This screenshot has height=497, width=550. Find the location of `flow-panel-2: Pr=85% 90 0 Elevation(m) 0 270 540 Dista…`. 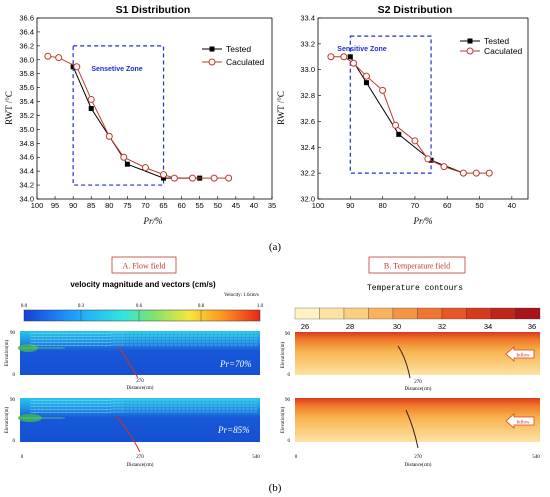

flow-panel-2: Pr=85% 90 0 Elevation(m) 0 270 540 Dista… is located at coordinates (132, 433).